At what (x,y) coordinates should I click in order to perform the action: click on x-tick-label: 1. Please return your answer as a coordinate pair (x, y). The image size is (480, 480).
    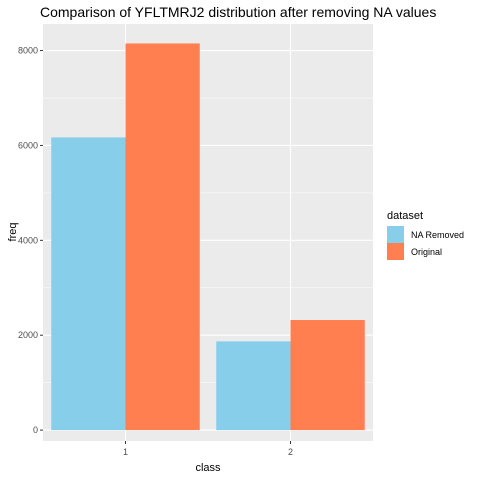
    Looking at the image, I should click on (125, 452).